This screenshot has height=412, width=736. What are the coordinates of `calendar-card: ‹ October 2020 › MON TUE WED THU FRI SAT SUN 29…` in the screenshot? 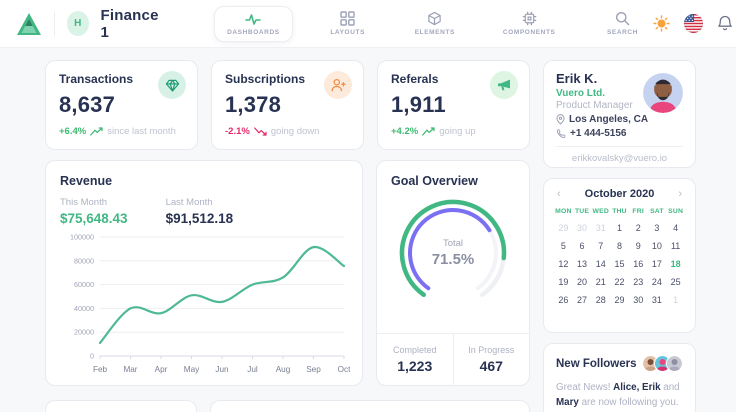 It's located at (619, 255).